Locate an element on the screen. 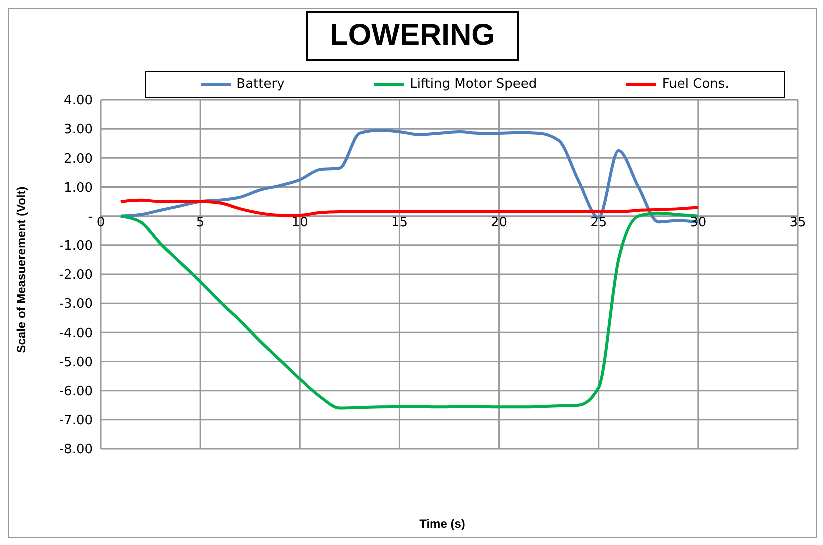  y-tick-label: -5.00 is located at coordinates (76, 362).